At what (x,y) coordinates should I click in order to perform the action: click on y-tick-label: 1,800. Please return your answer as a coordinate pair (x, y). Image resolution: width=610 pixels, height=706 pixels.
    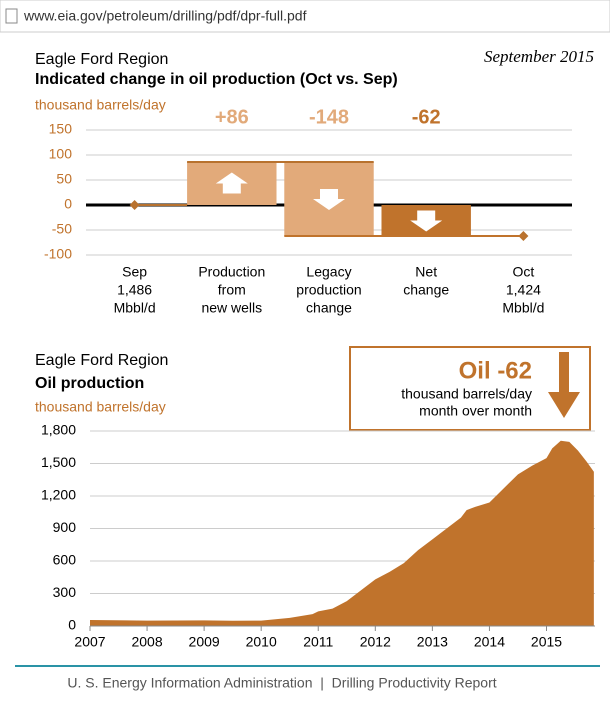
    Looking at the image, I should click on (58, 430).